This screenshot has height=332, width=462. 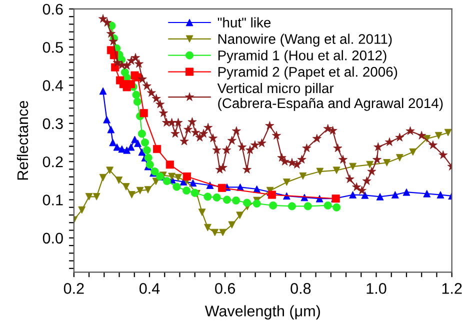 What do you see at coordinates (244, 22) in the screenshot?
I see `legend-label: "hut" like` at bounding box center [244, 22].